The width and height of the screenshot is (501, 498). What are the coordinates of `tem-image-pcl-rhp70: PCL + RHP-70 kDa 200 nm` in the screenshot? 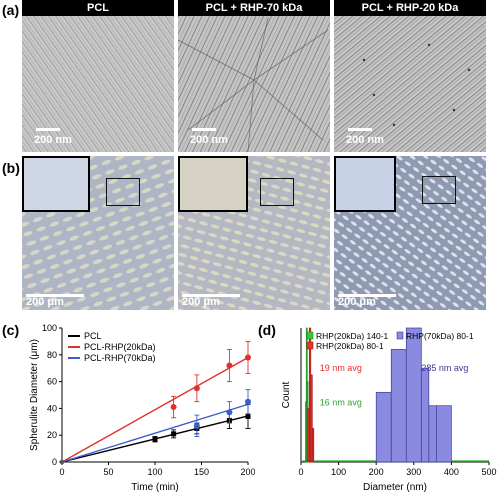 It's located at (254, 76).